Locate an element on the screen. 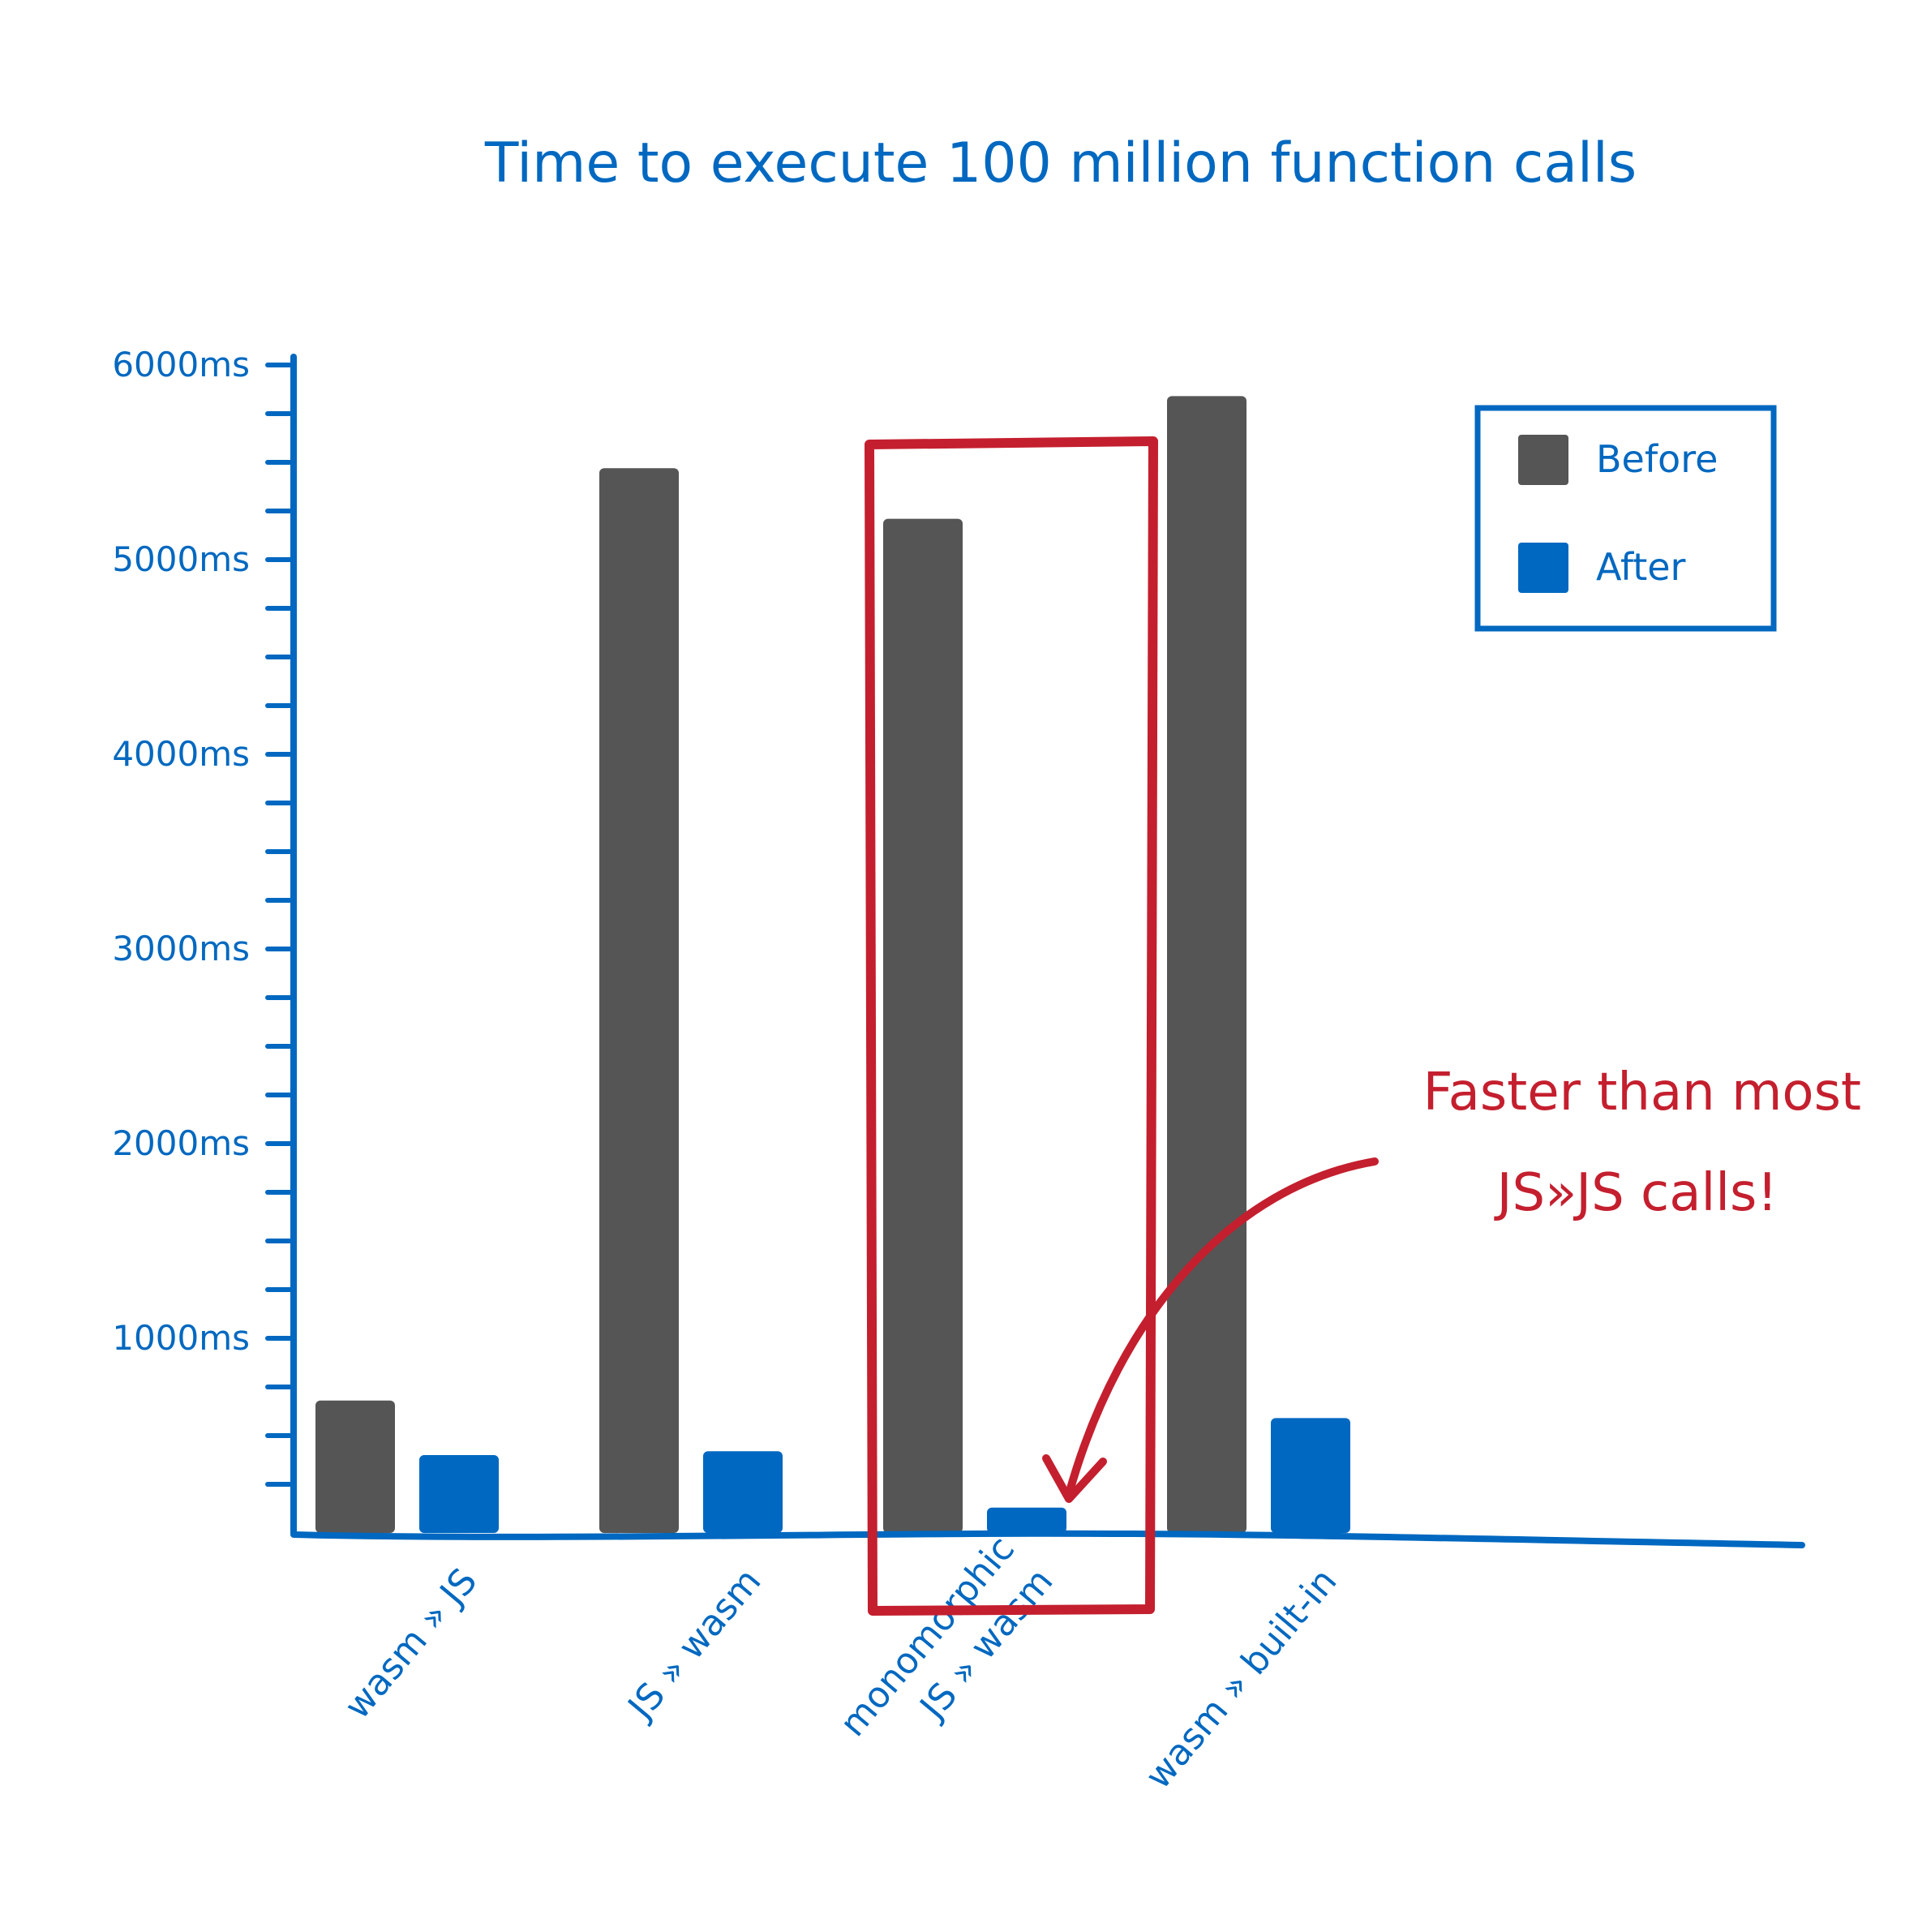 The image size is (1918, 1932). x-axis is located at coordinates (1048, 1539).